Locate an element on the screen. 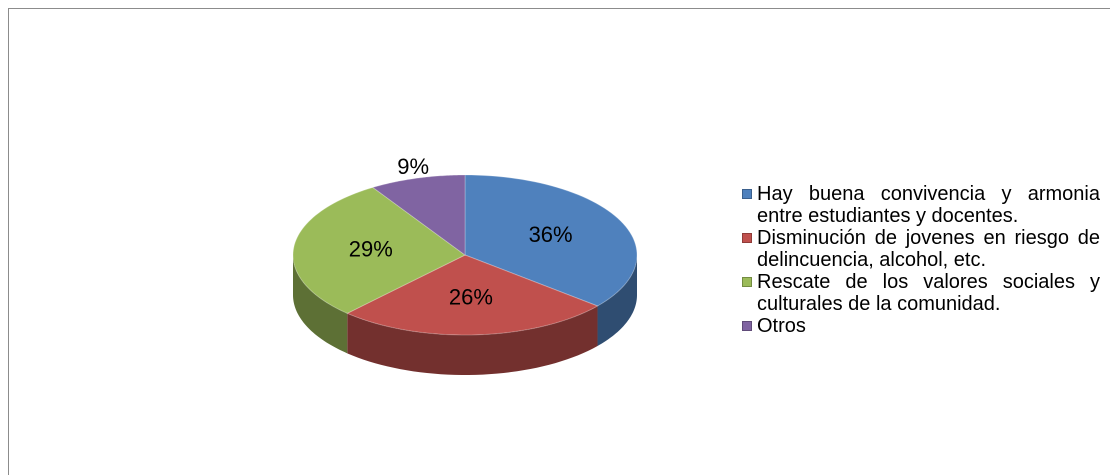 This screenshot has width=1110, height=475. data-label: 9% is located at coordinates (413, 166).